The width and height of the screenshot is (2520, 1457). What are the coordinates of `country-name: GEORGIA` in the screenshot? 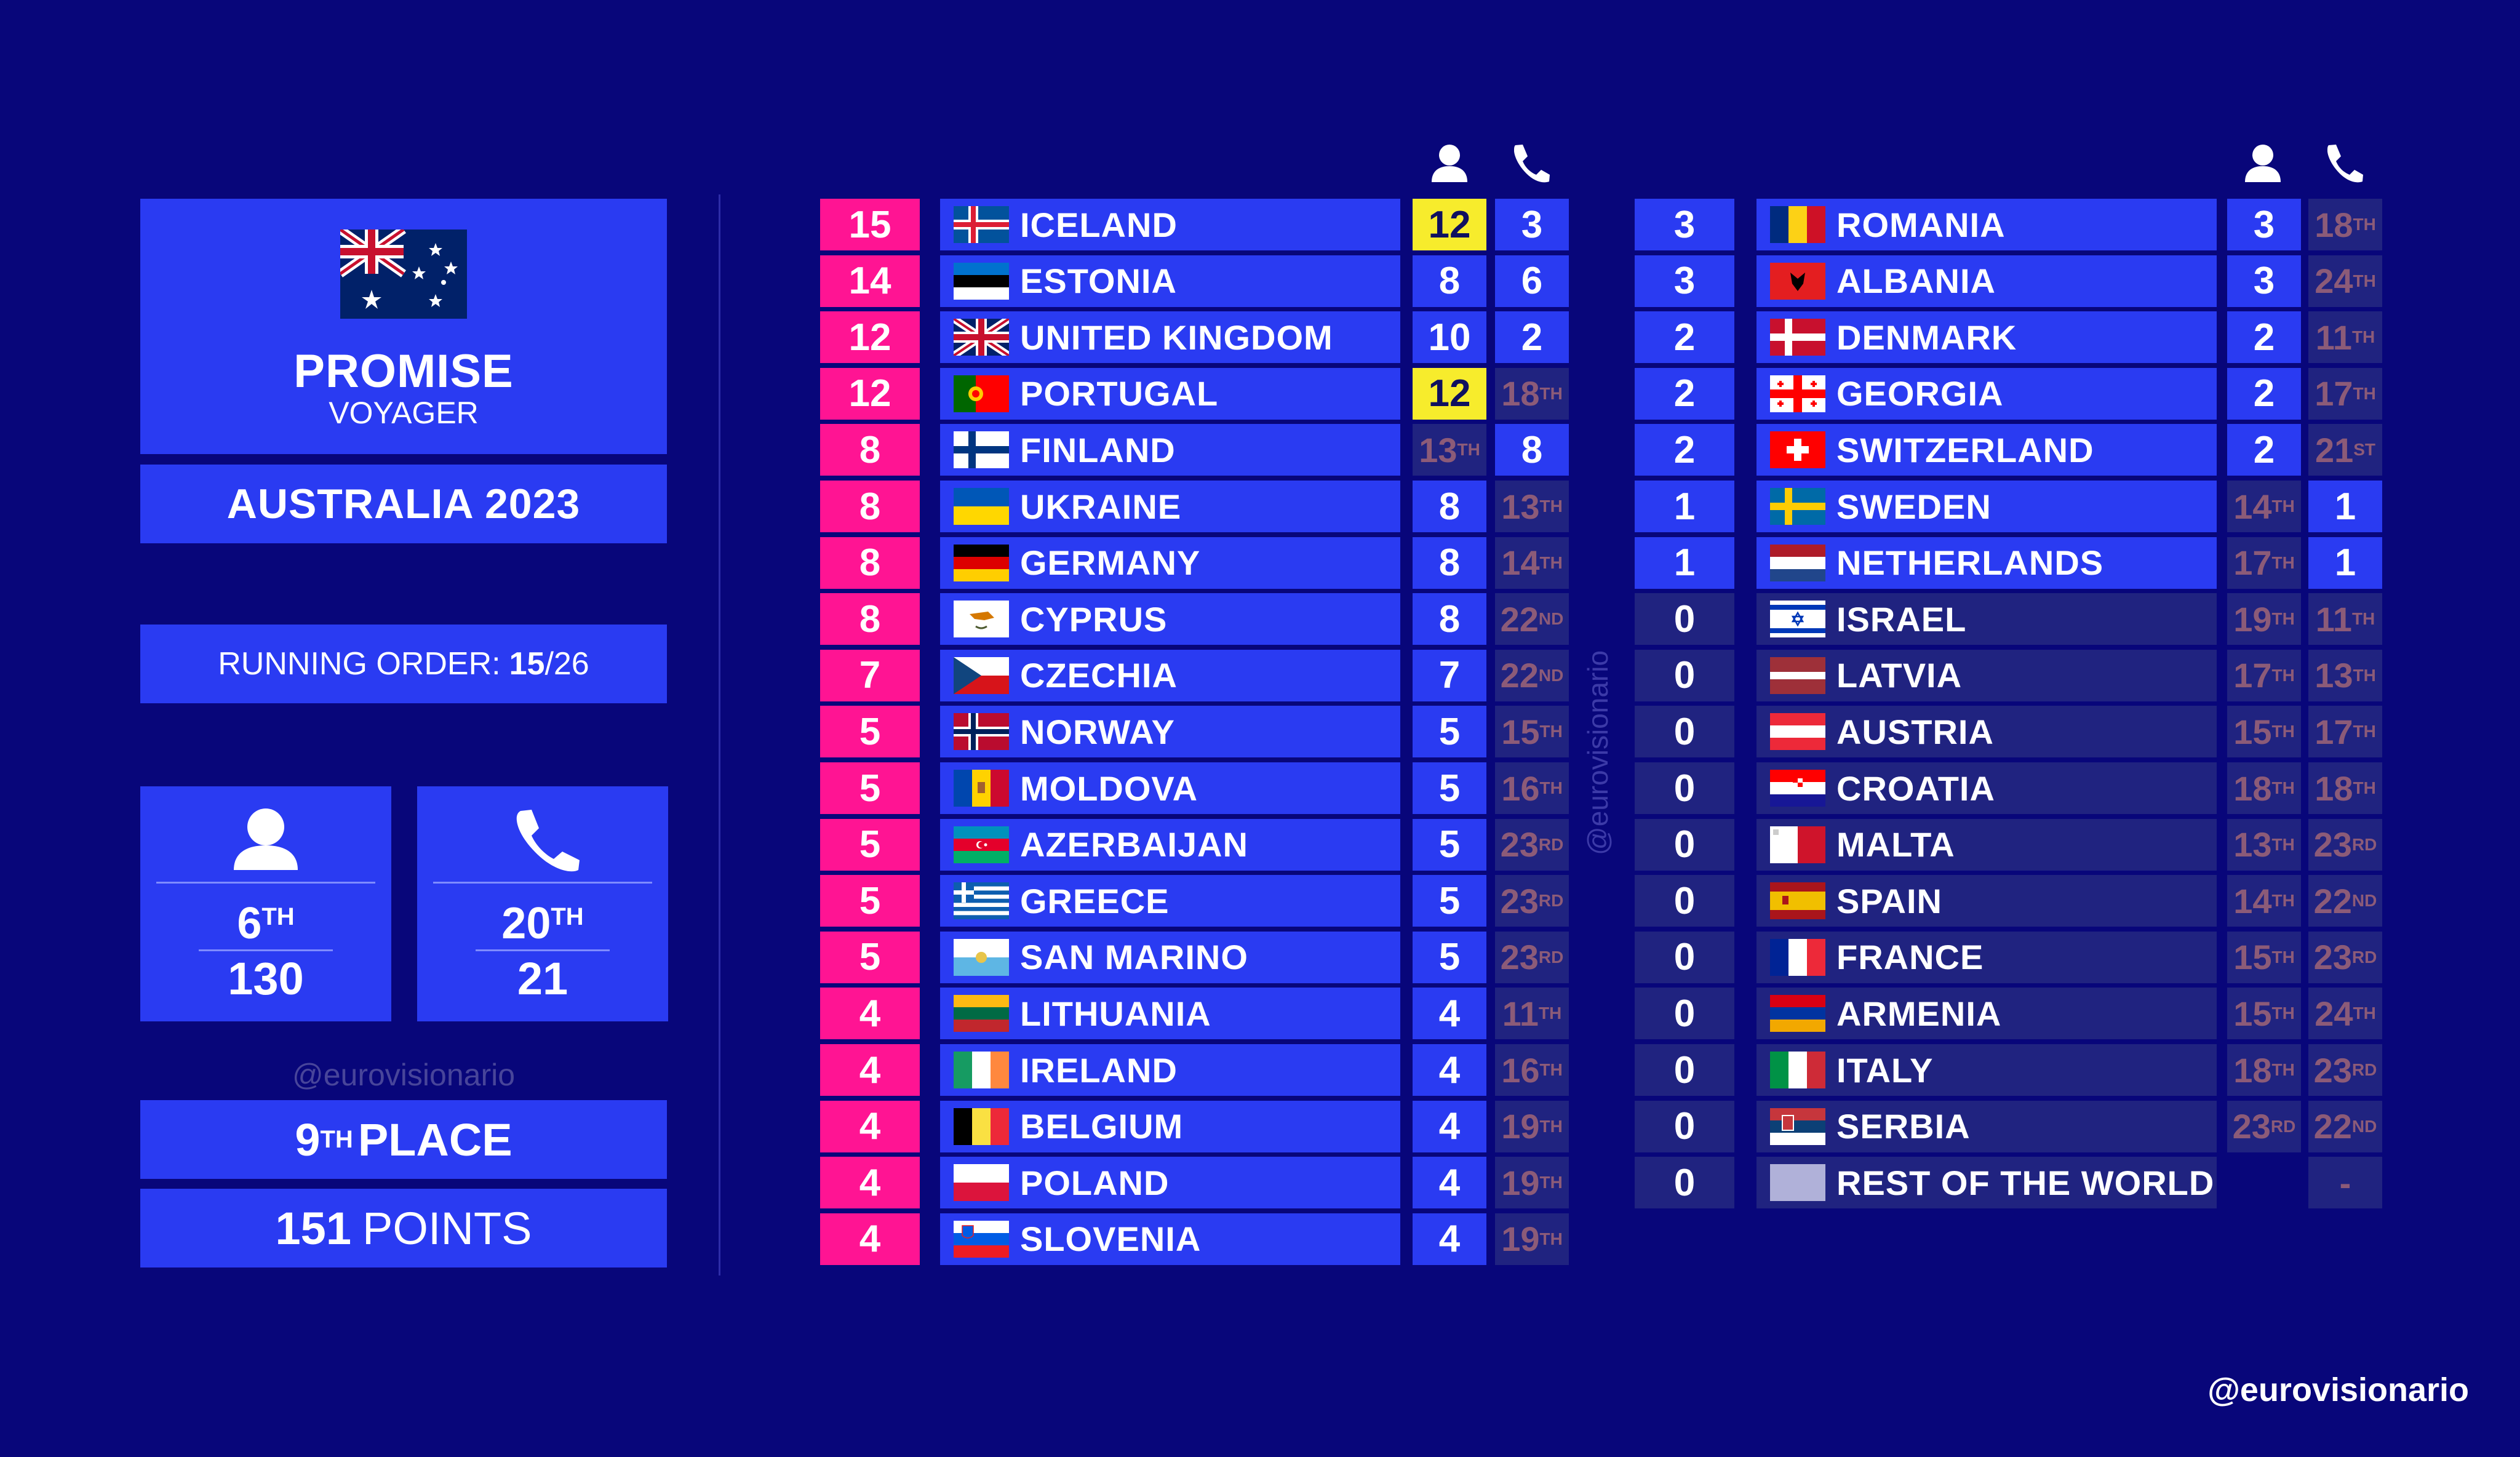 It's located at (1920, 394).